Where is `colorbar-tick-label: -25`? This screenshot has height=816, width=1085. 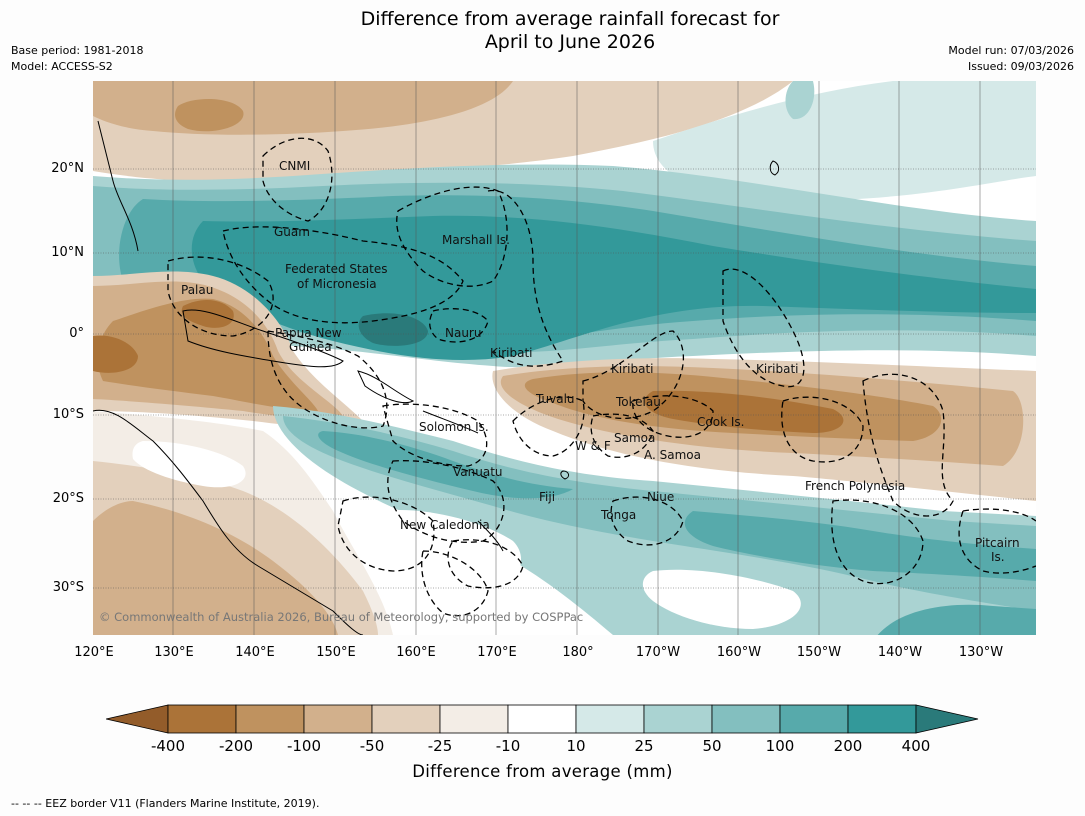 colorbar-tick-label: -25 is located at coordinates (440, 746).